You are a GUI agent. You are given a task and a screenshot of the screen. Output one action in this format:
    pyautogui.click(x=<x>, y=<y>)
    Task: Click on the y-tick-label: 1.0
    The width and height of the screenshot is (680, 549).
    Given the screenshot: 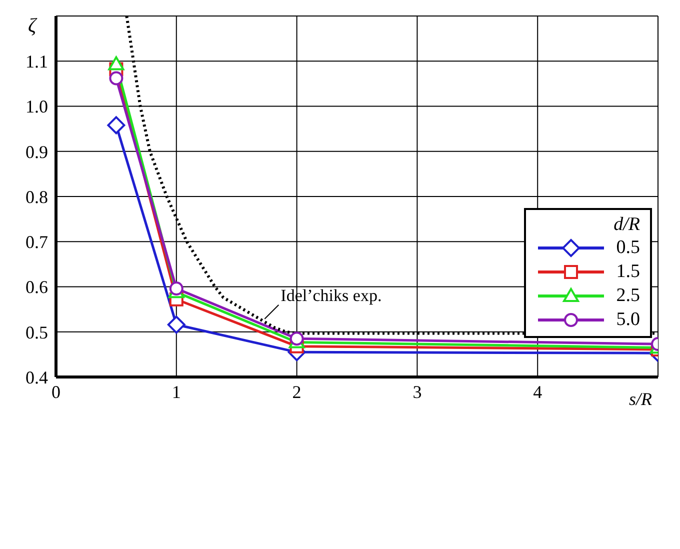 What is the action you would take?
    pyautogui.click(x=37, y=106)
    